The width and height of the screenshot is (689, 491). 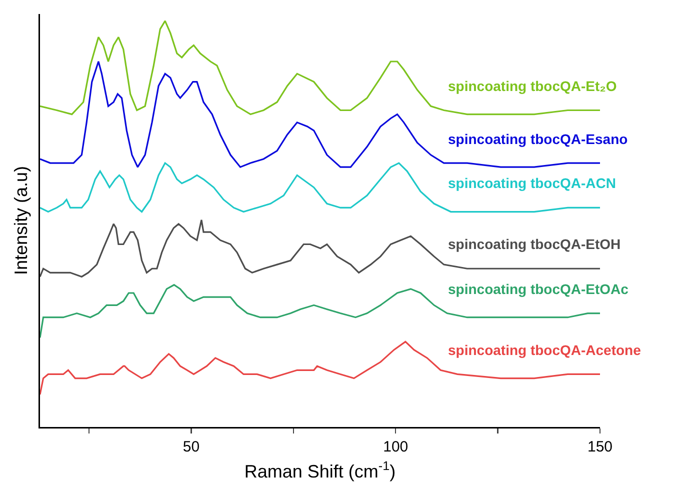 What do you see at coordinates (191, 447) in the screenshot?
I see `x-tick-label: 50` at bounding box center [191, 447].